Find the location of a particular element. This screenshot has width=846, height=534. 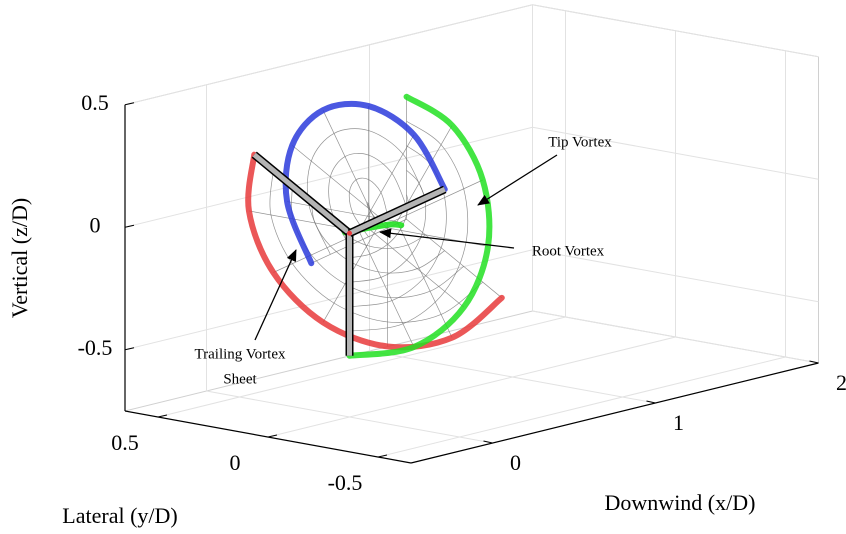

z-axis-label: Vertical (z/D) is located at coordinates (19, 258).